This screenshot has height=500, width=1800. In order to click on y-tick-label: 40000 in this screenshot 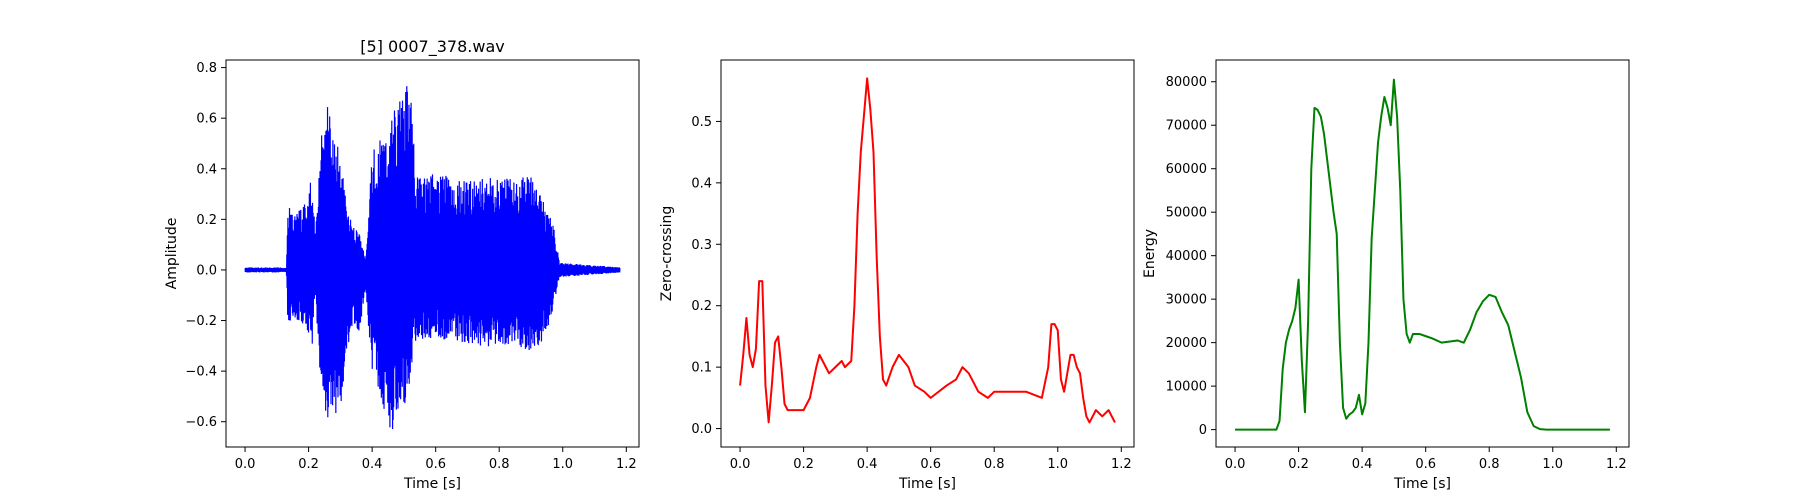, I will do `click(1186, 256)`.